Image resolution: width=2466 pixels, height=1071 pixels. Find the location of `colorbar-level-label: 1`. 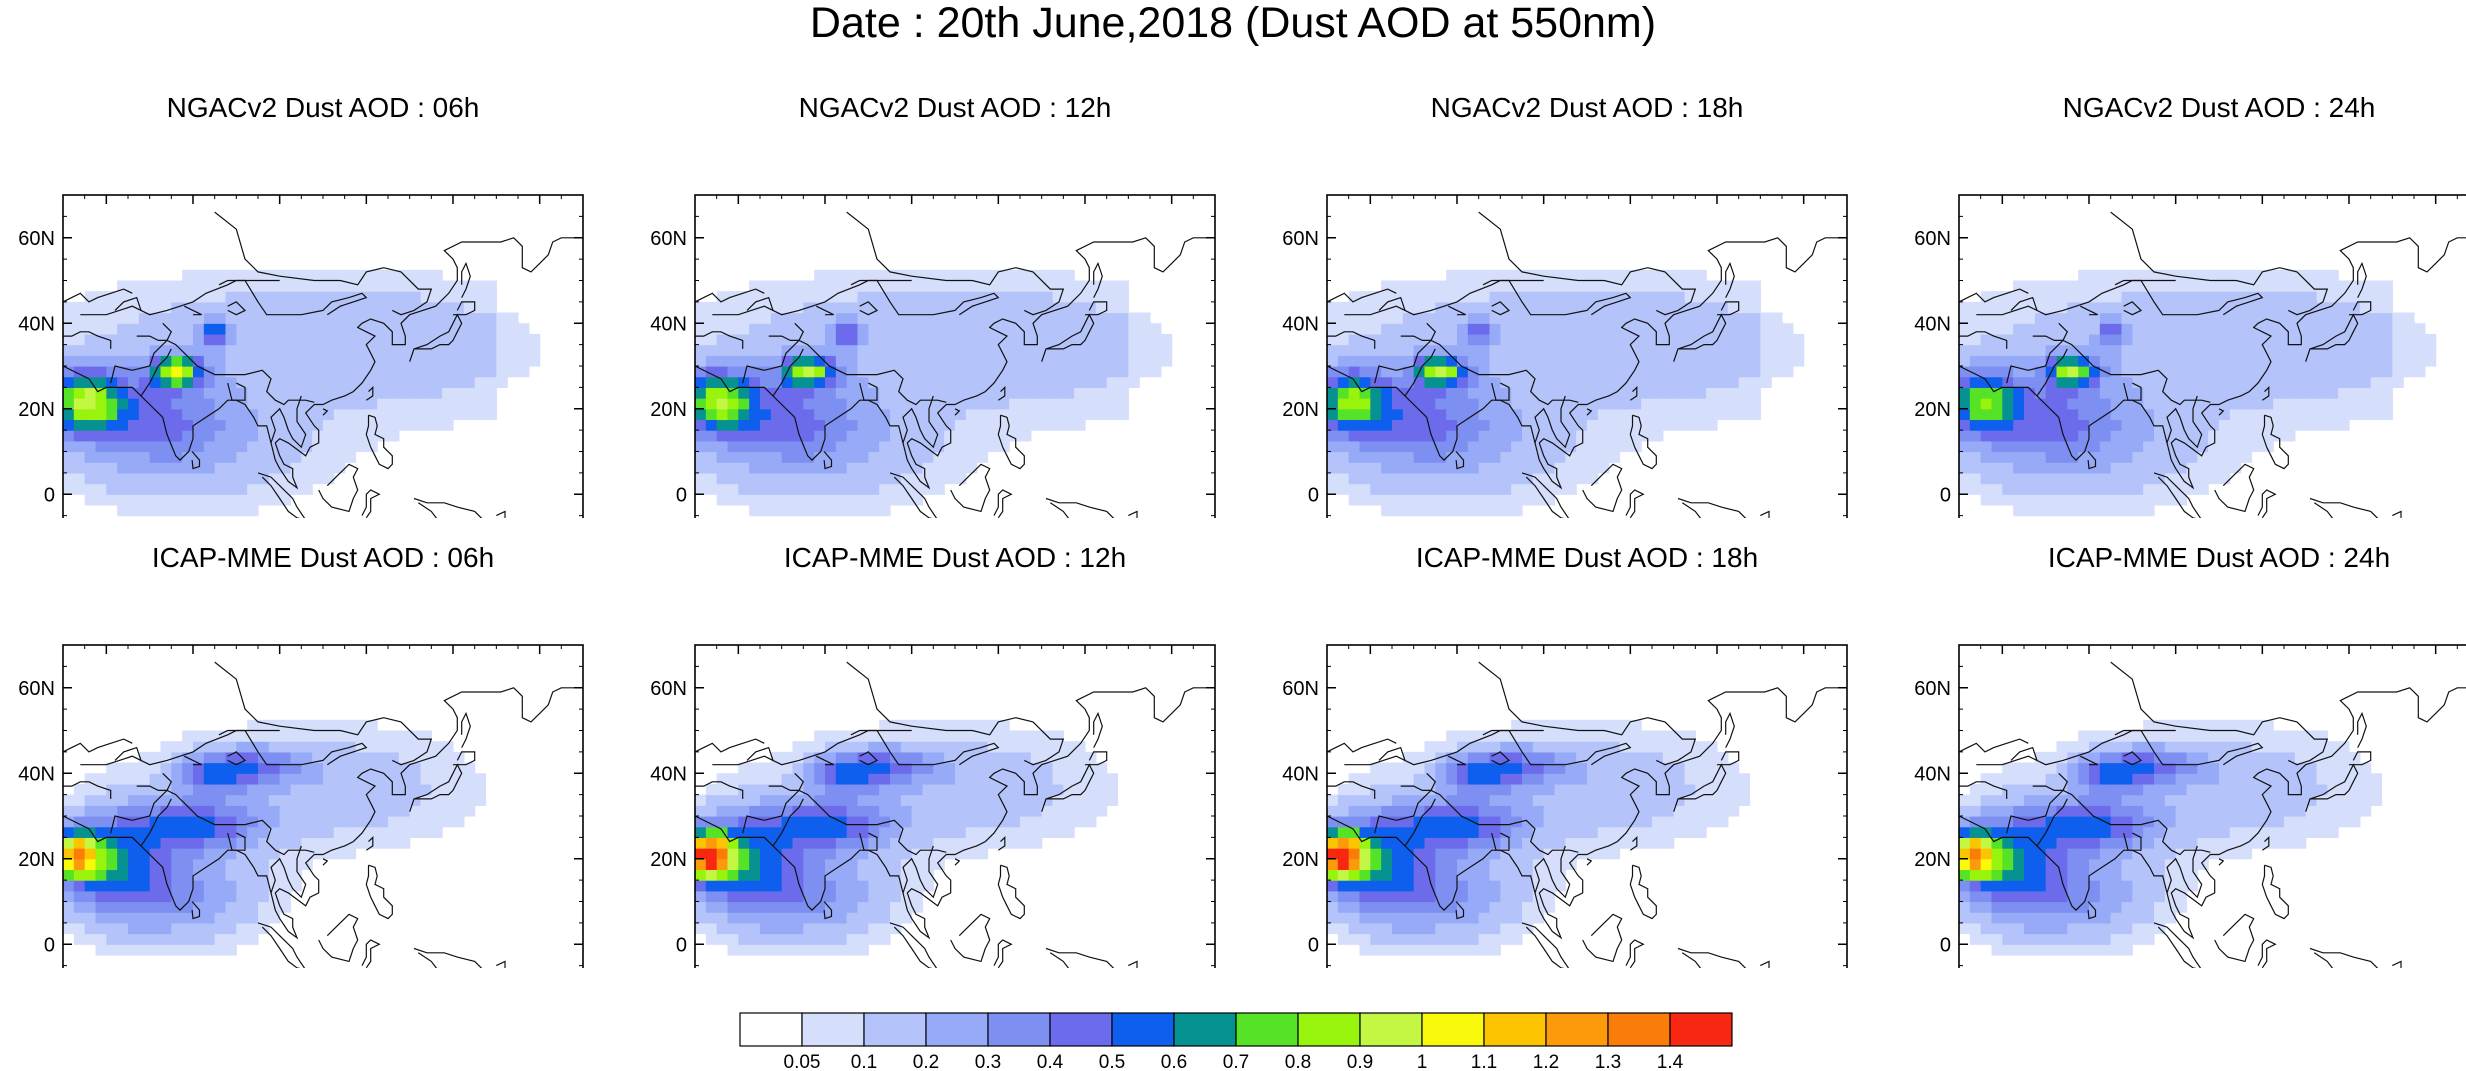

colorbar-level-label: 1 is located at coordinates (1422, 1061).